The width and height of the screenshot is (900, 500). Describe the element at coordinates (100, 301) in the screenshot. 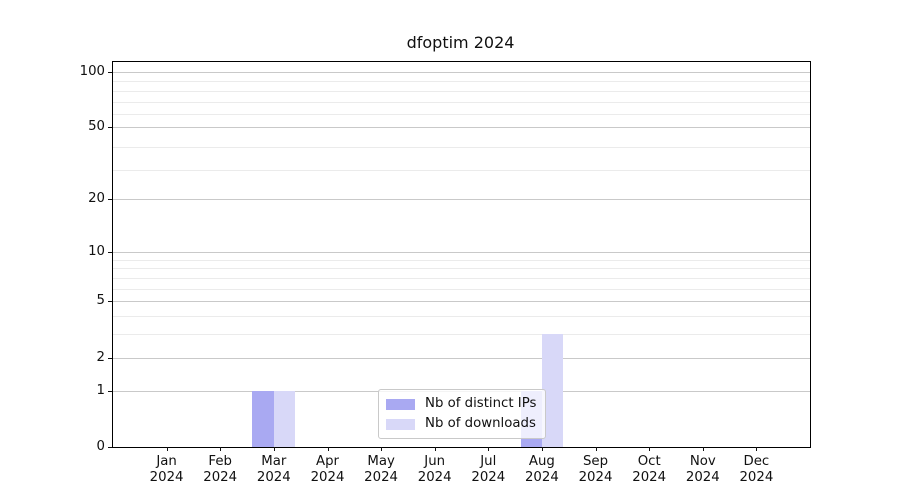

I see `y-tick-label: 5` at that location.